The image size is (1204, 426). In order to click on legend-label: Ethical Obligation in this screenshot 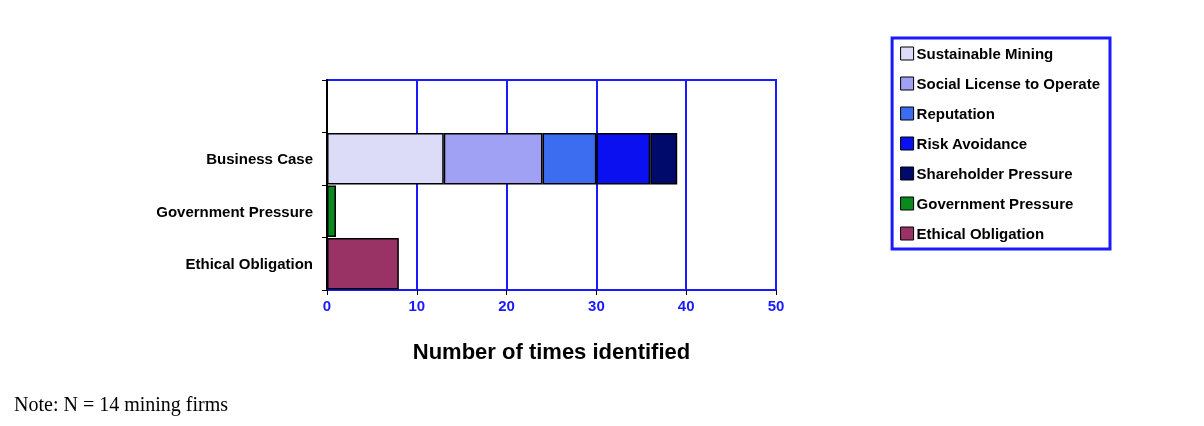, I will do `click(980, 233)`.